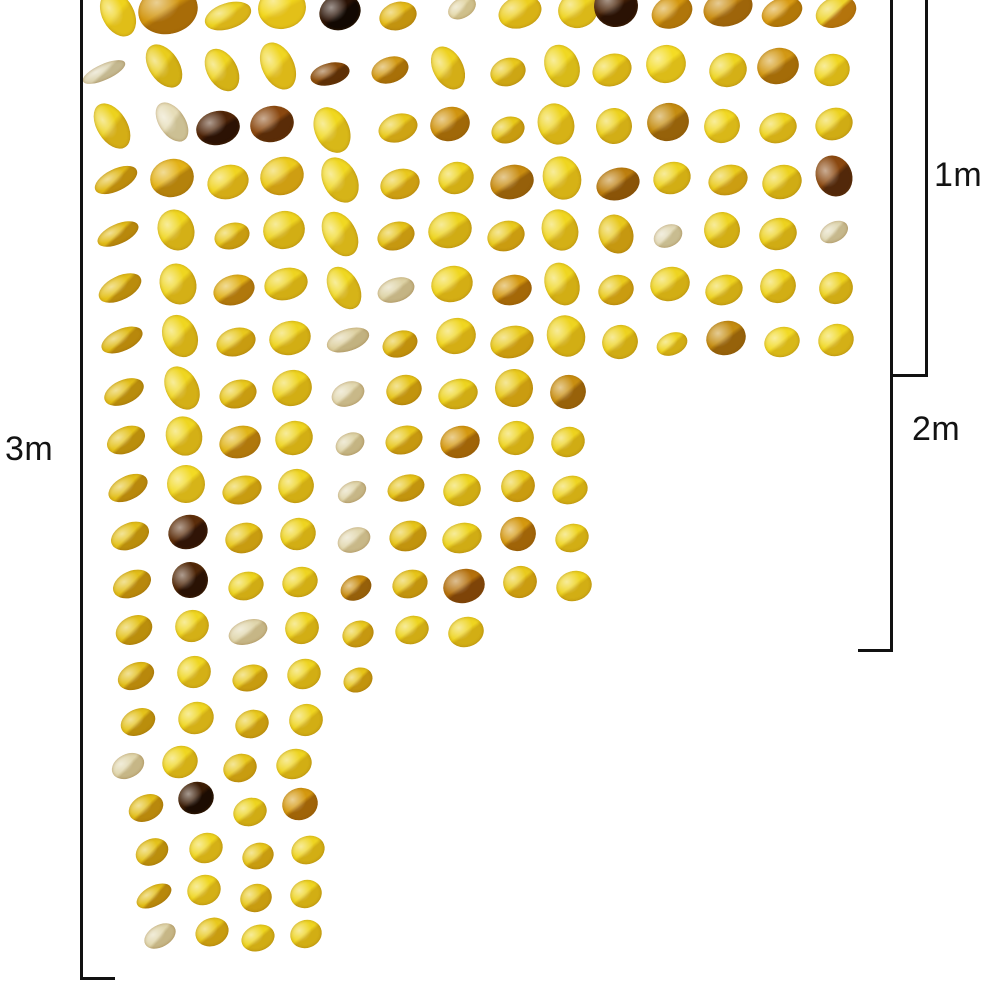 The height and width of the screenshot is (1000, 1000). Describe the element at coordinates (958, 175) in the screenshot. I see `dimension-1m-label: 1m` at that location.